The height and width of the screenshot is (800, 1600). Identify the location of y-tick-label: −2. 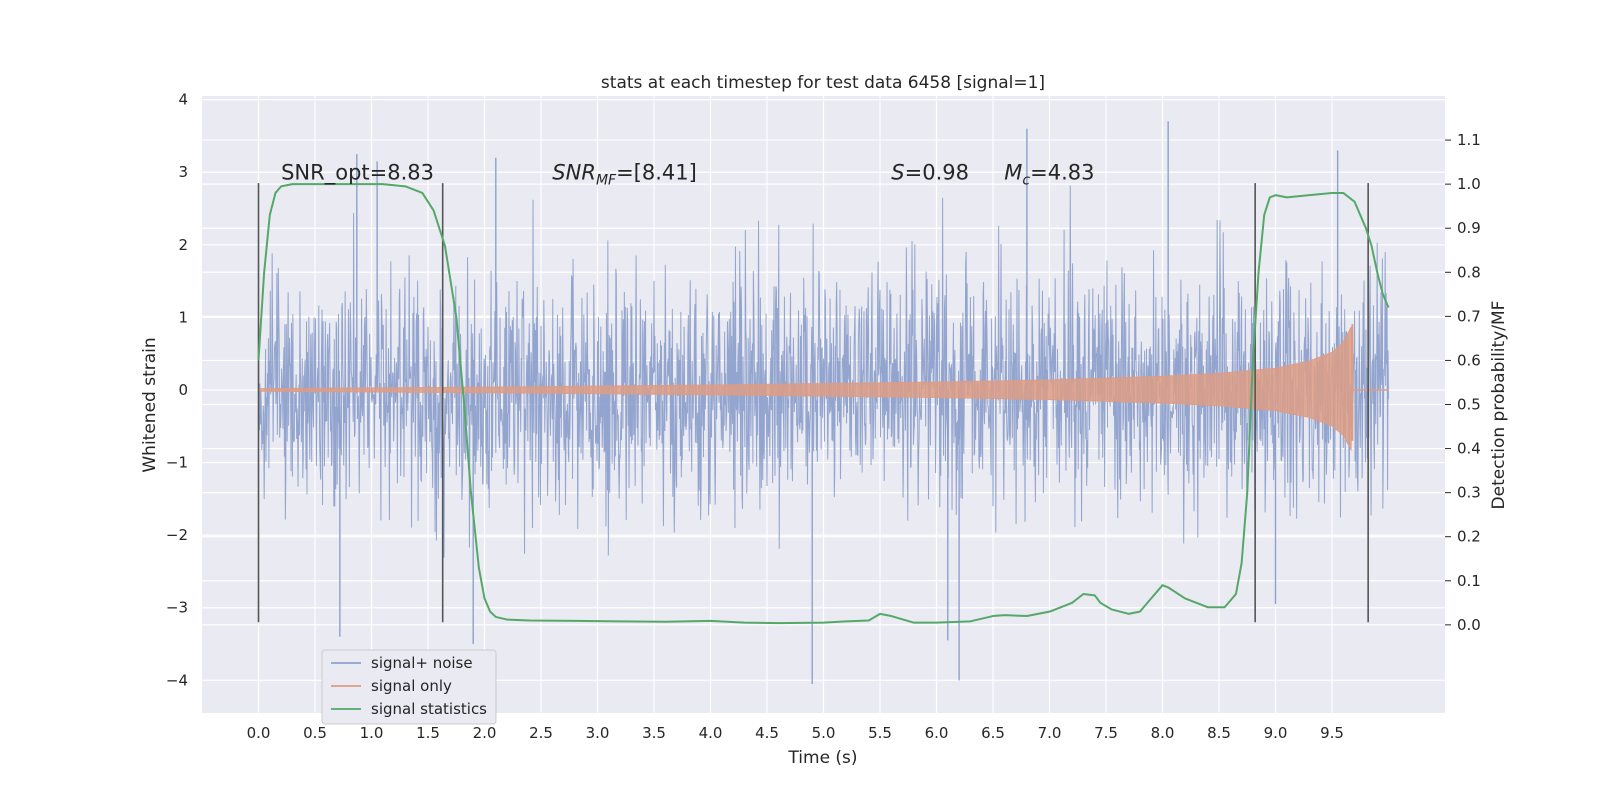
(177, 535).